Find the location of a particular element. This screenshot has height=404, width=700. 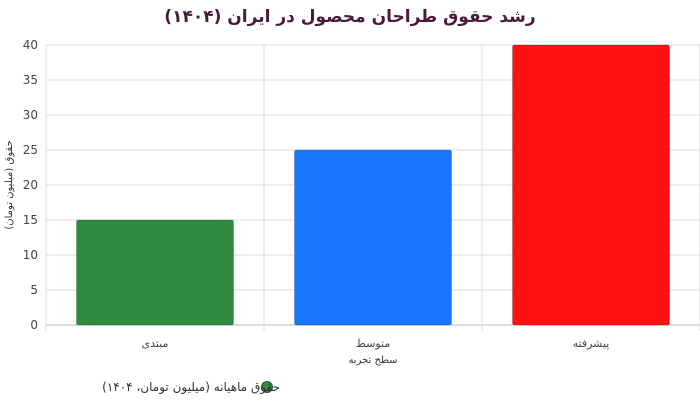

y-tick-label: 30 is located at coordinates (30, 115).